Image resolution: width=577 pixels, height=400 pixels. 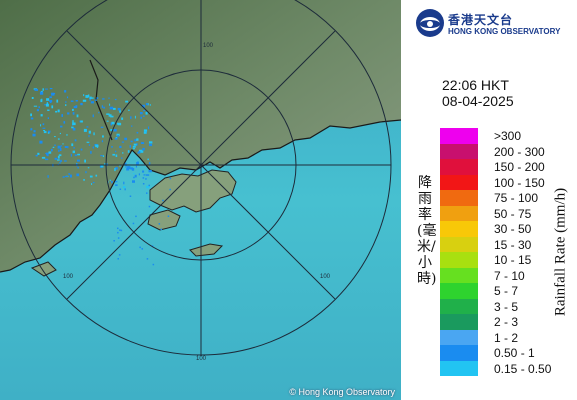 What do you see at coordinates (506, 291) in the screenshot?
I see `legend-label: 5 - 7` at bounding box center [506, 291].